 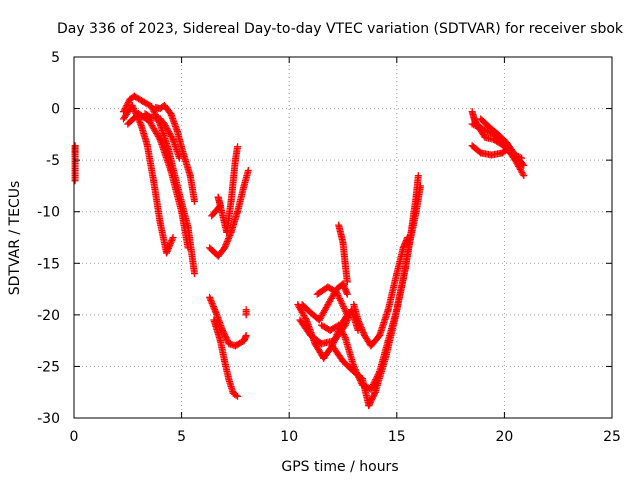 I want to click on y-tick-label: -15, so click(x=48, y=264).